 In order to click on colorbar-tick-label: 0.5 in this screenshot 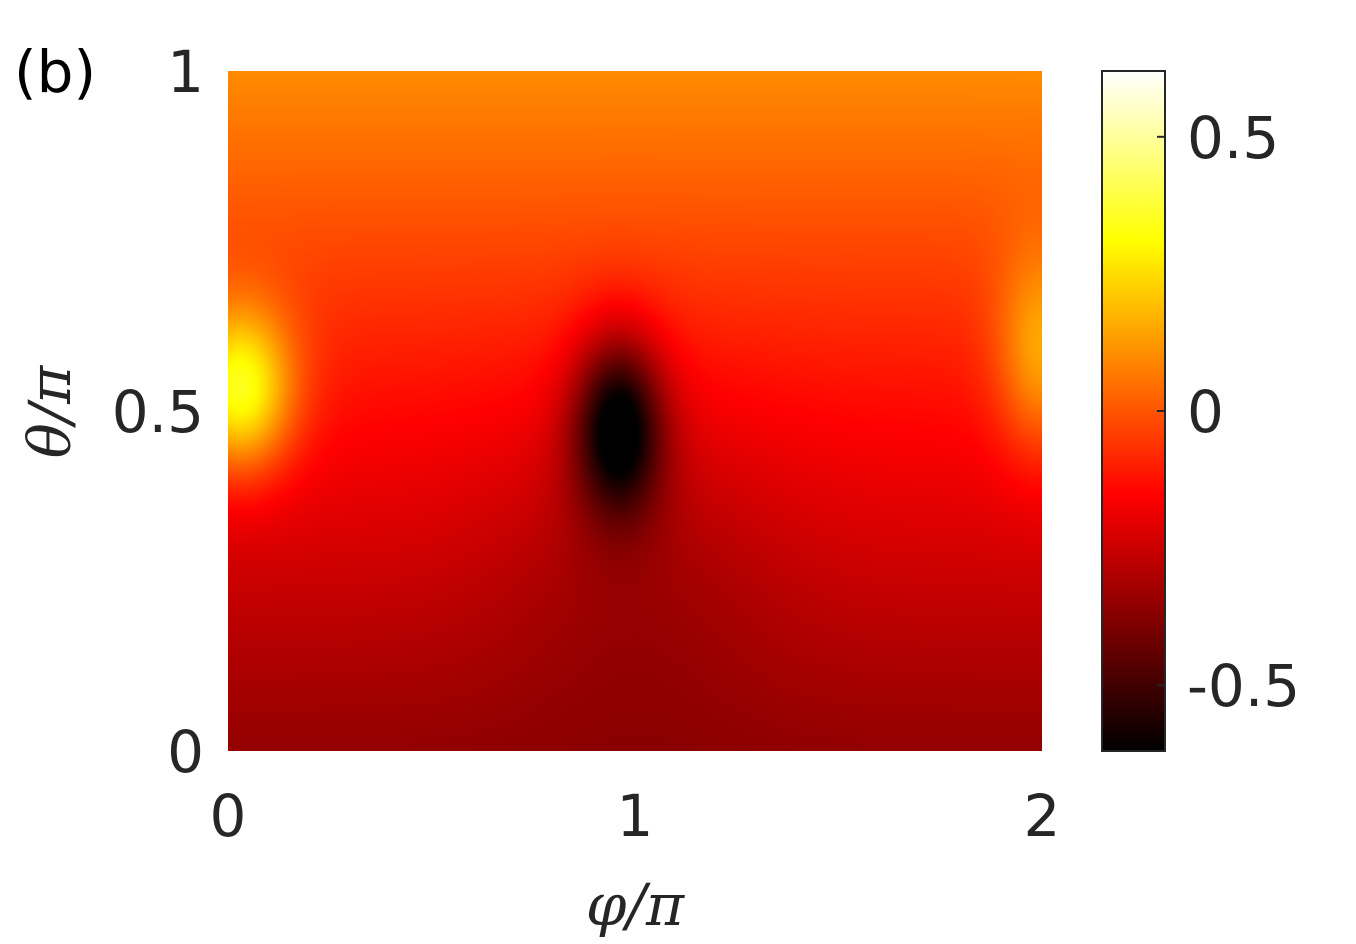, I will do `click(1233, 138)`.